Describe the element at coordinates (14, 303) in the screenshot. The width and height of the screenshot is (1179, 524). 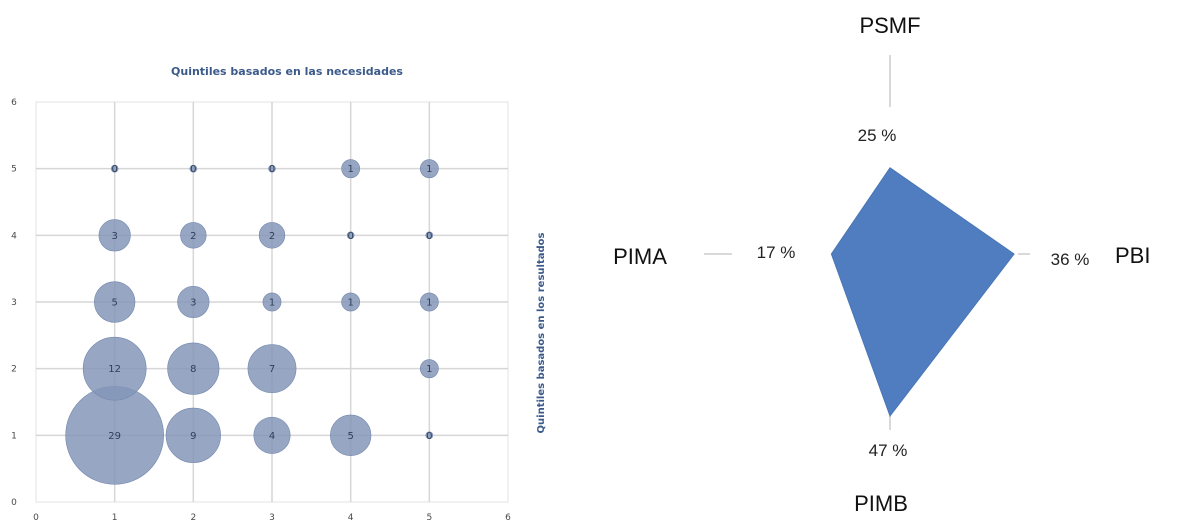
I see `y-tick-label: 3` at that location.